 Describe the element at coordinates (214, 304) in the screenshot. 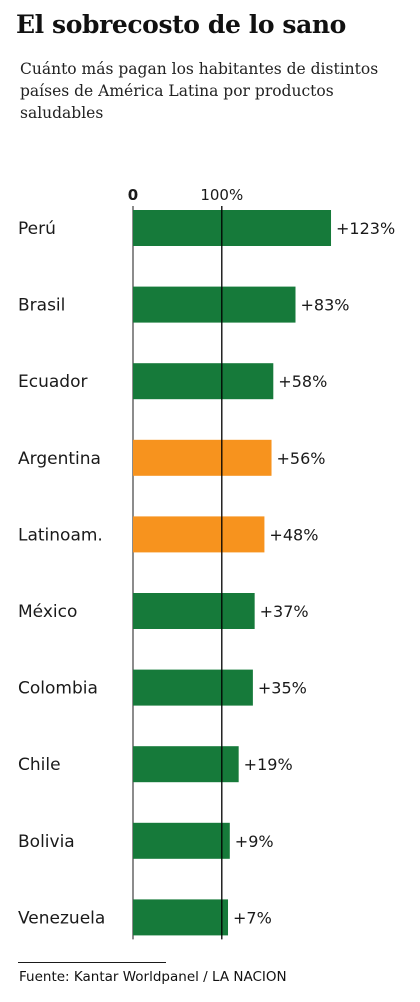

I see `bar-brasil` at that location.